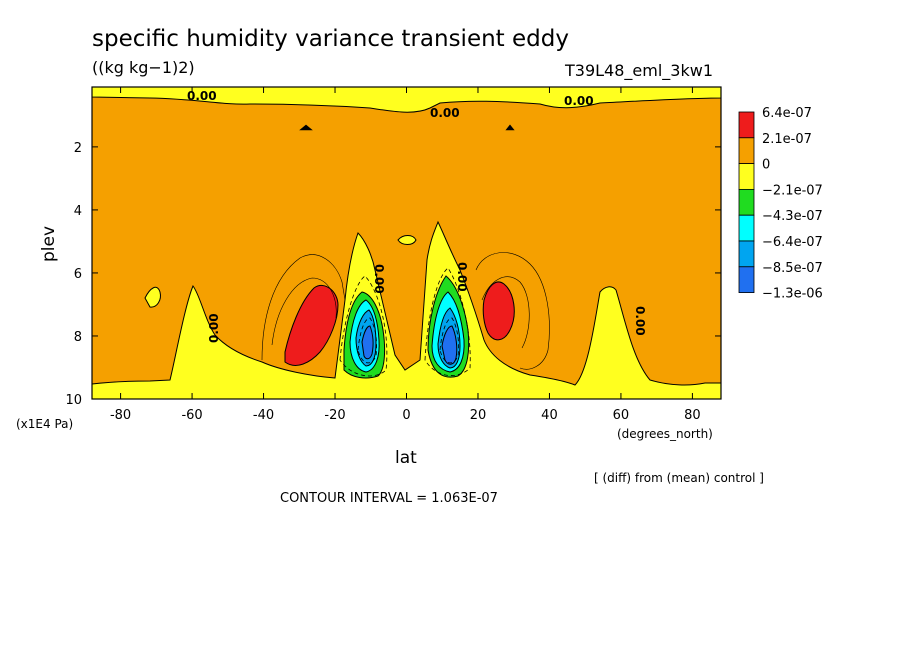 The width and height of the screenshot is (904, 654). I want to click on x-tick-label: 80, so click(692, 415).